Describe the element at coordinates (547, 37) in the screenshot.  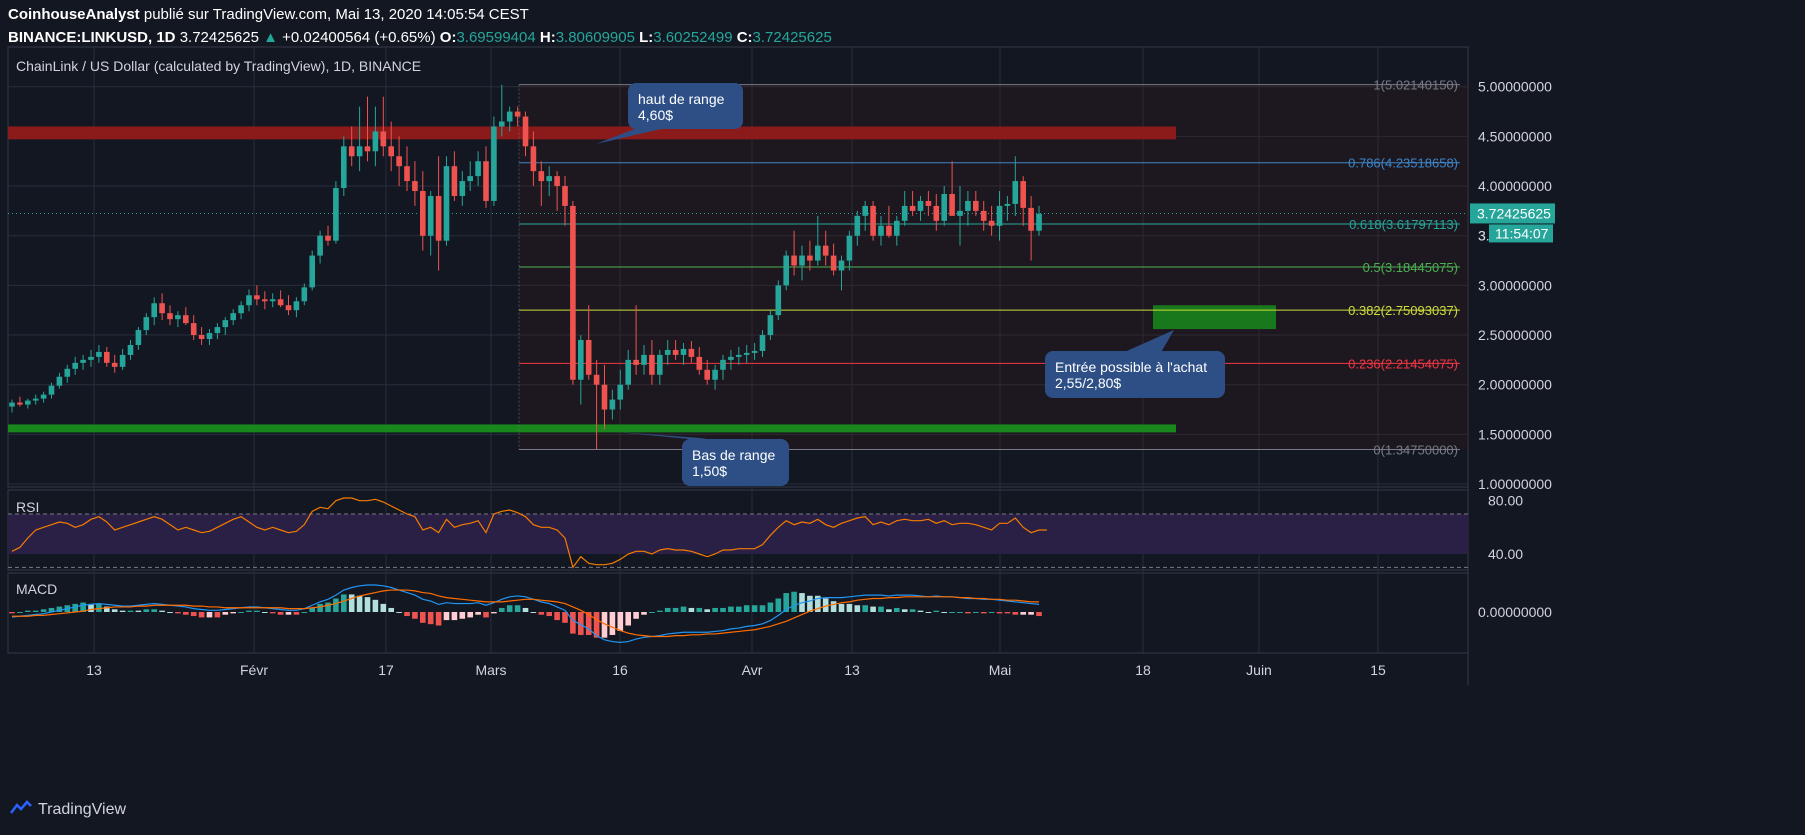
I see `high-label: H:` at that location.